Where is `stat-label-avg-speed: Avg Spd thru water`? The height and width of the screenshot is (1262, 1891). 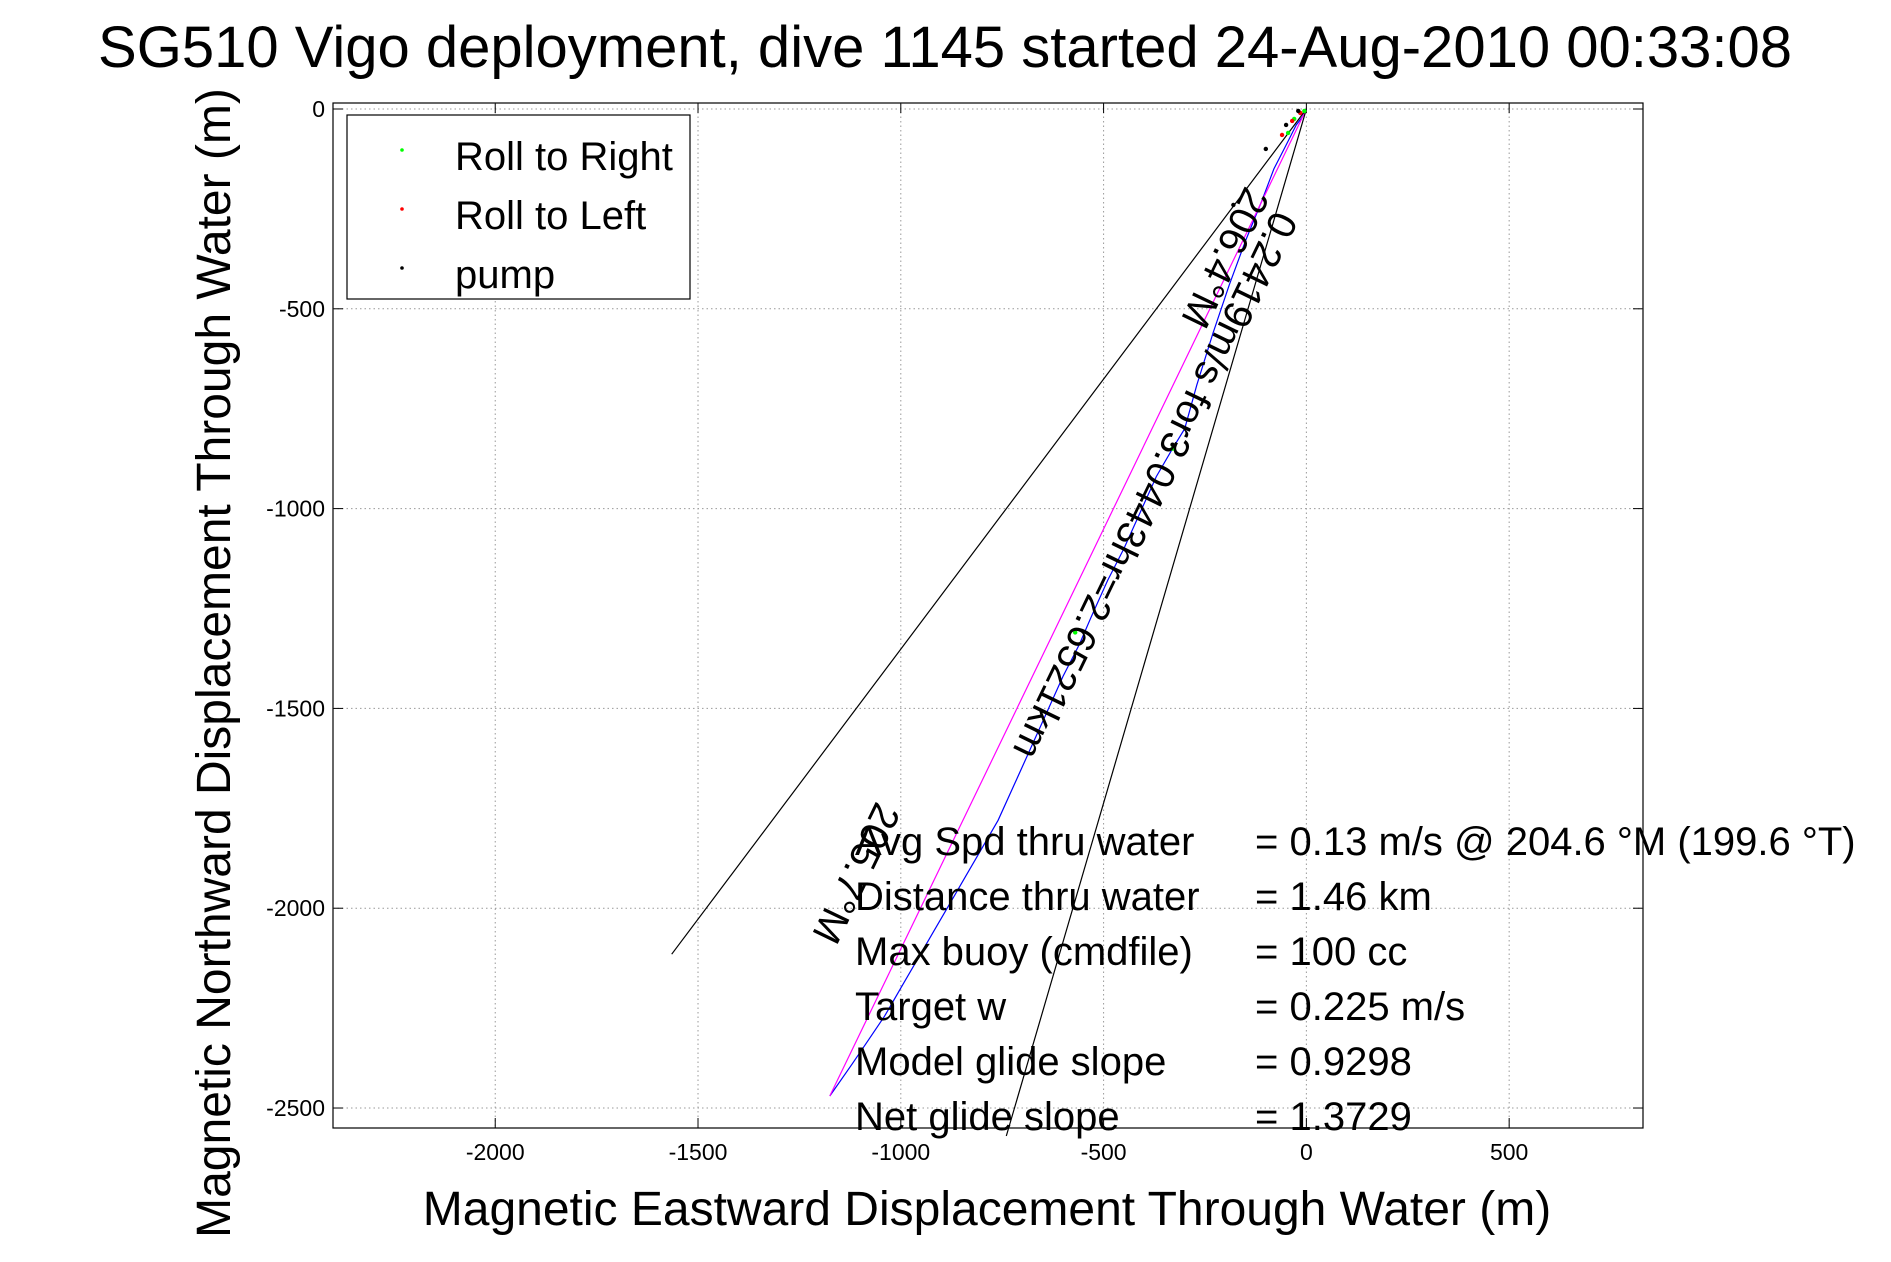 stat-label-avg-speed: Avg Spd thru water is located at coordinates (1024, 842).